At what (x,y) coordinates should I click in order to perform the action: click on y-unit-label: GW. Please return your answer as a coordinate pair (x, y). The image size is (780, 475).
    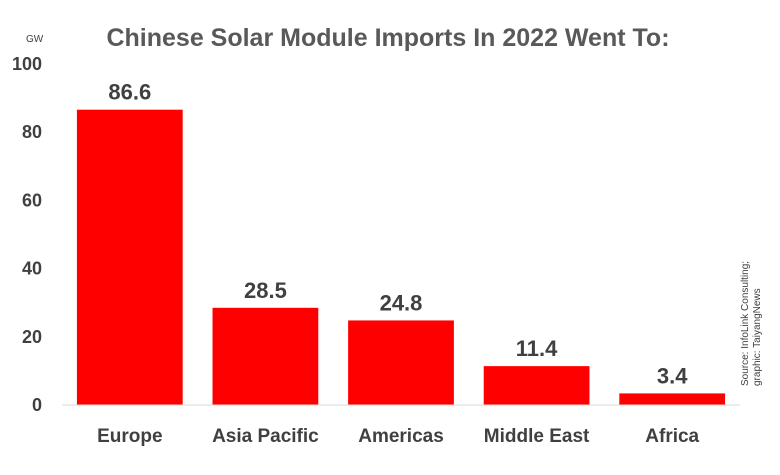
    Looking at the image, I should click on (35, 39).